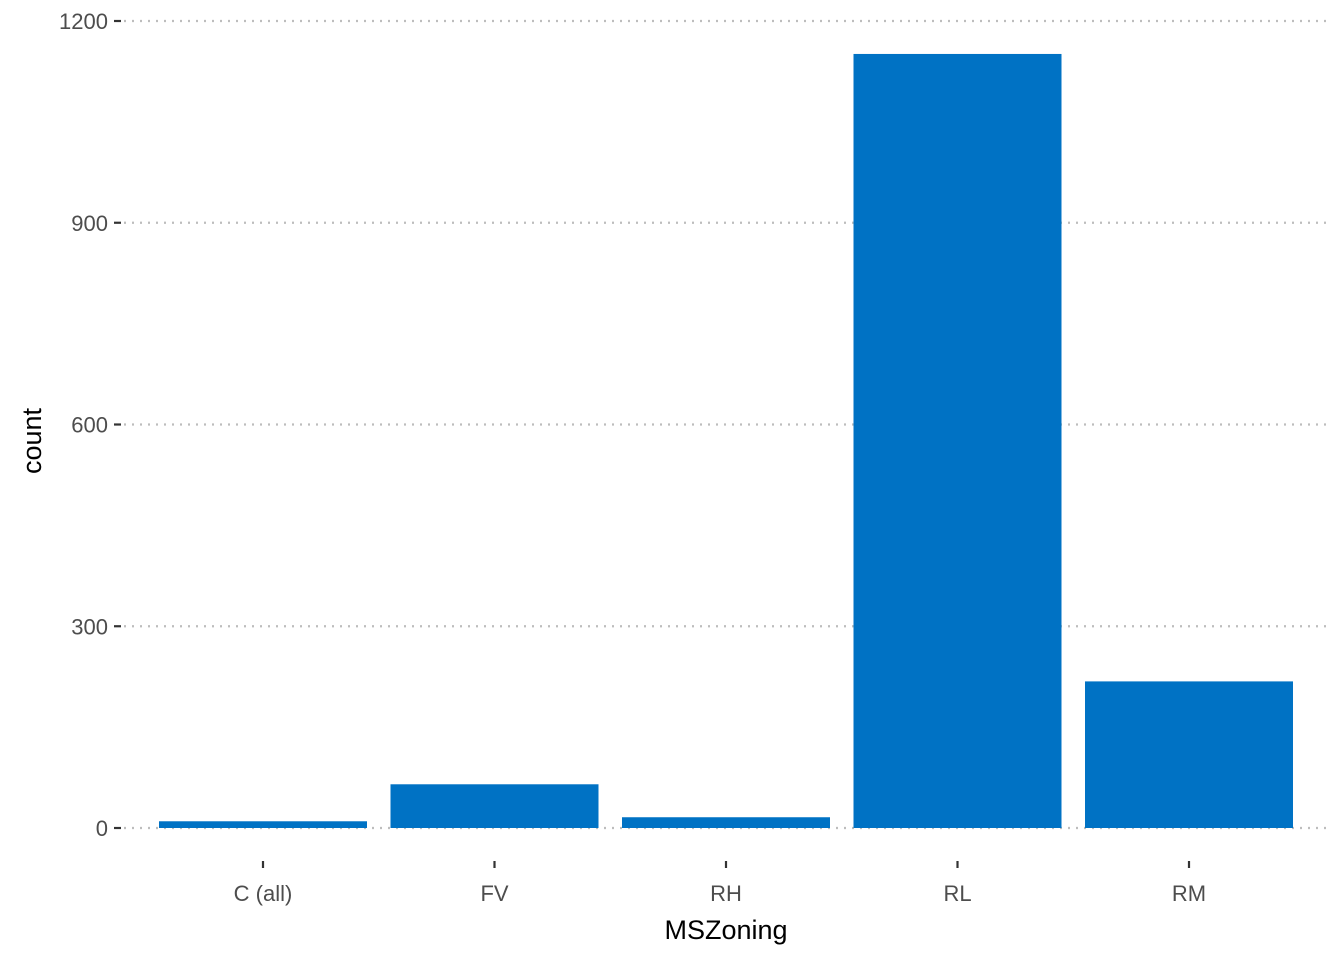  What do you see at coordinates (725, 930) in the screenshot?
I see `x-axis-title: MSZoning` at bounding box center [725, 930].